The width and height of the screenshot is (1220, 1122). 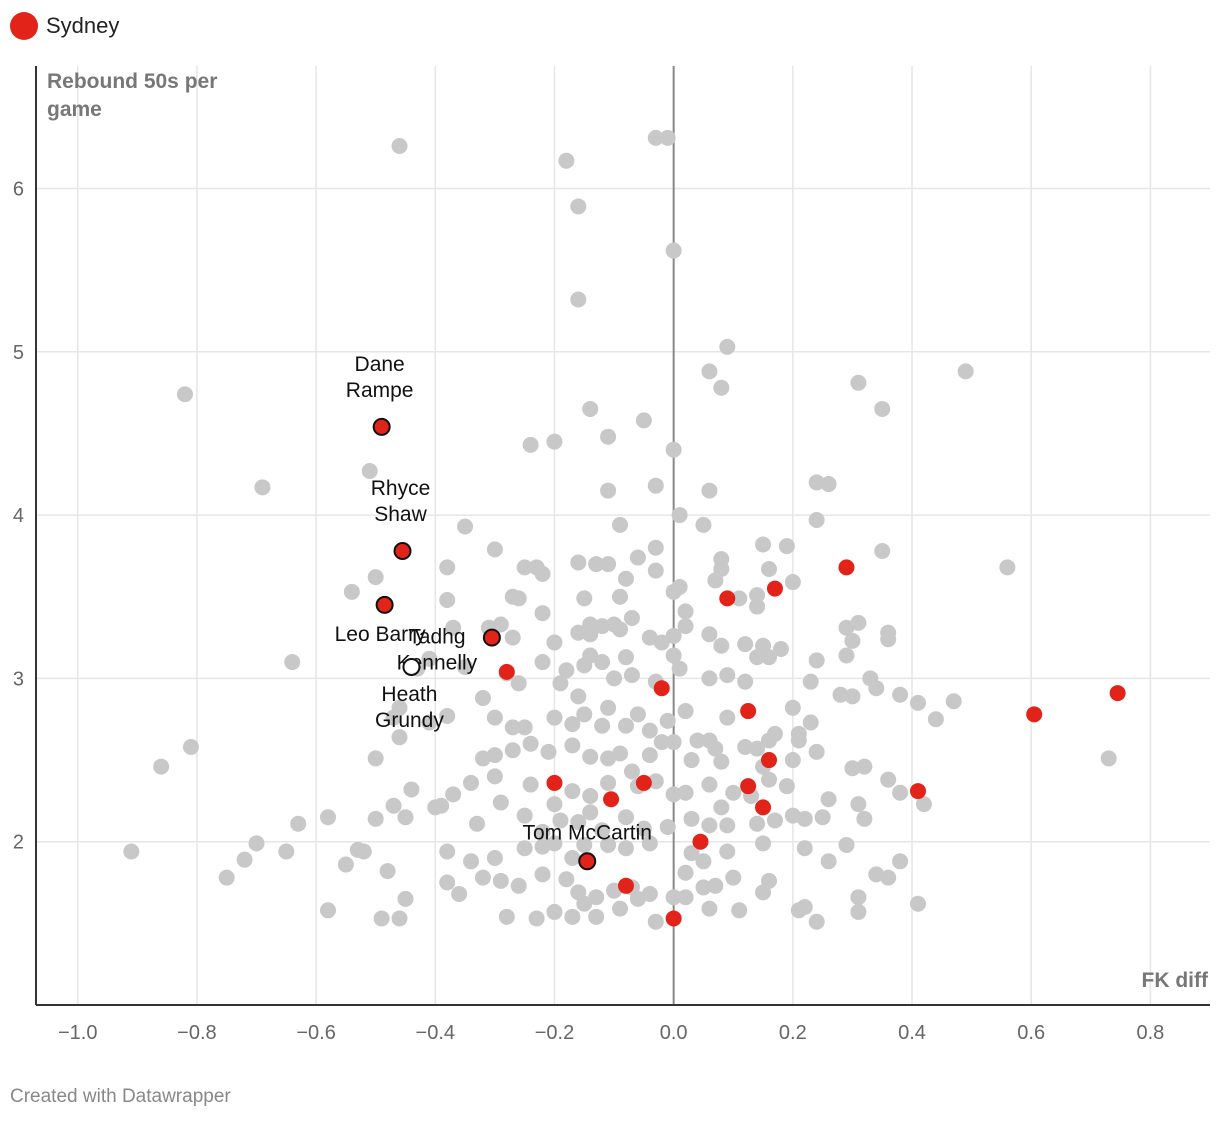 What do you see at coordinates (18, 189) in the screenshot?
I see `y-tick-label: 6` at bounding box center [18, 189].